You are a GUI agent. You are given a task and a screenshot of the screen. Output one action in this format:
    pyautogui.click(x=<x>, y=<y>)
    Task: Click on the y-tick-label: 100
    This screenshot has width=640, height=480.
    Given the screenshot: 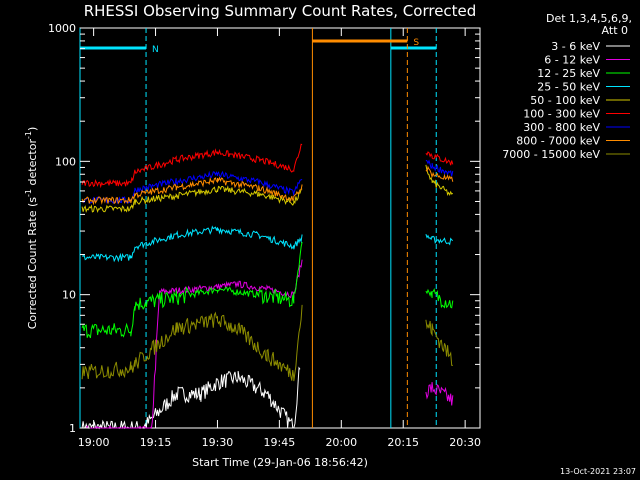 What is the action you would take?
    pyautogui.click(x=65, y=161)
    